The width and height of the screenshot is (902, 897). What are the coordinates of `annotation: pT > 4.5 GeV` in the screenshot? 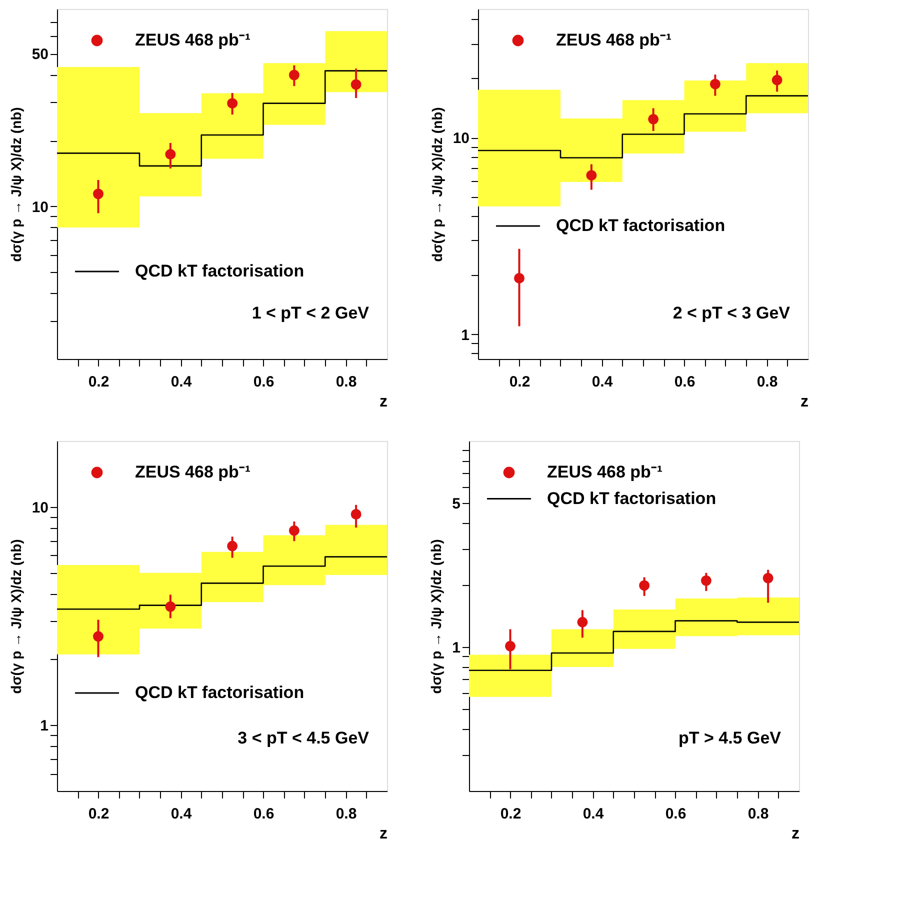 It's located at (730, 738).